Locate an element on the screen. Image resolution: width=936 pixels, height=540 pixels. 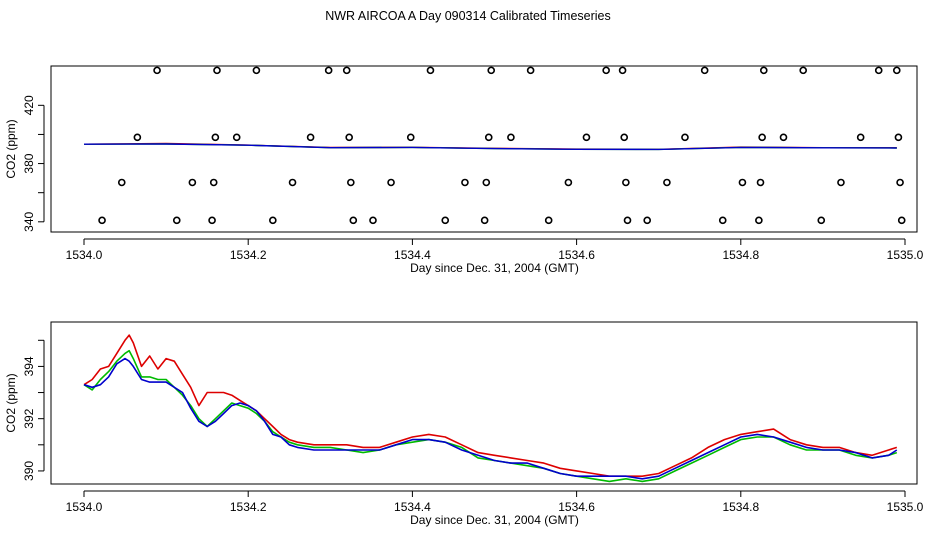
y-tick-label: 392 is located at coordinates (29, 418).